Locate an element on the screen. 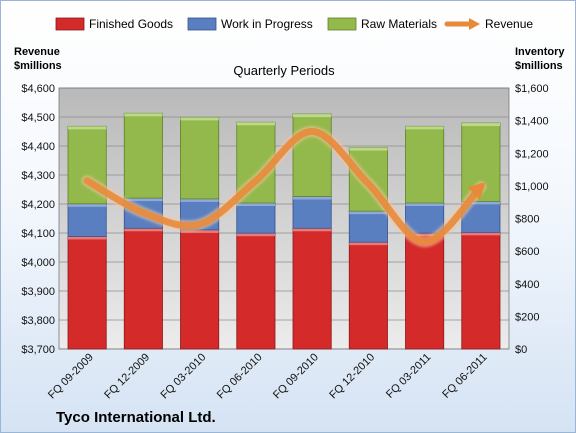 This screenshot has height=433, width=576. legend-arrow-icon is located at coordinates (474, 24).